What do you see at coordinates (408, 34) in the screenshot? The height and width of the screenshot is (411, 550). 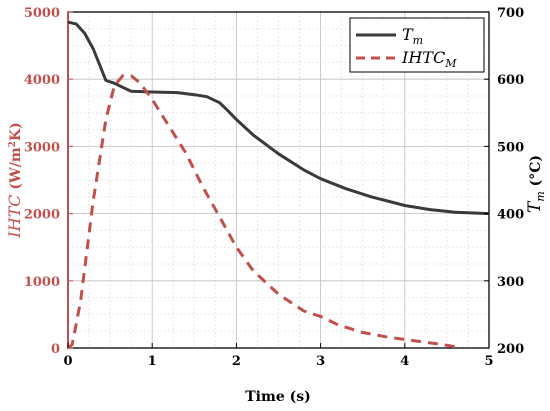 I see `legend-tm-main: T` at bounding box center [408, 34].